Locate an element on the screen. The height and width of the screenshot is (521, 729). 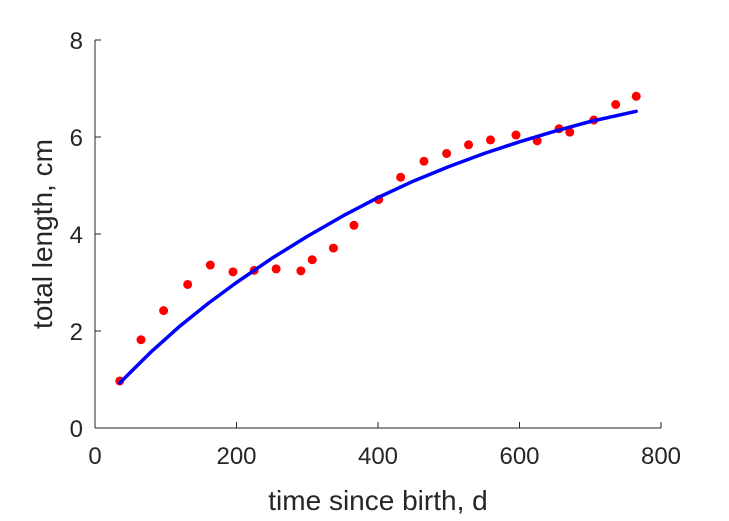
y-tick-label: 8 is located at coordinates (76, 41).